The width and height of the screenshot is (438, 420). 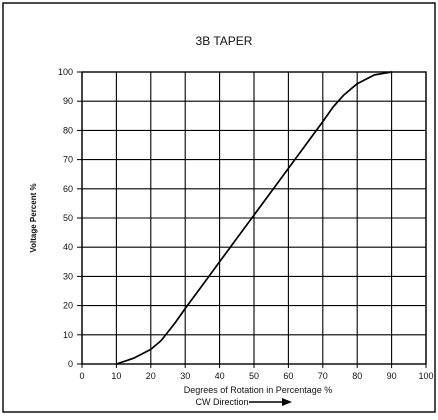 I want to click on y-tick-label: 20, so click(x=68, y=306).